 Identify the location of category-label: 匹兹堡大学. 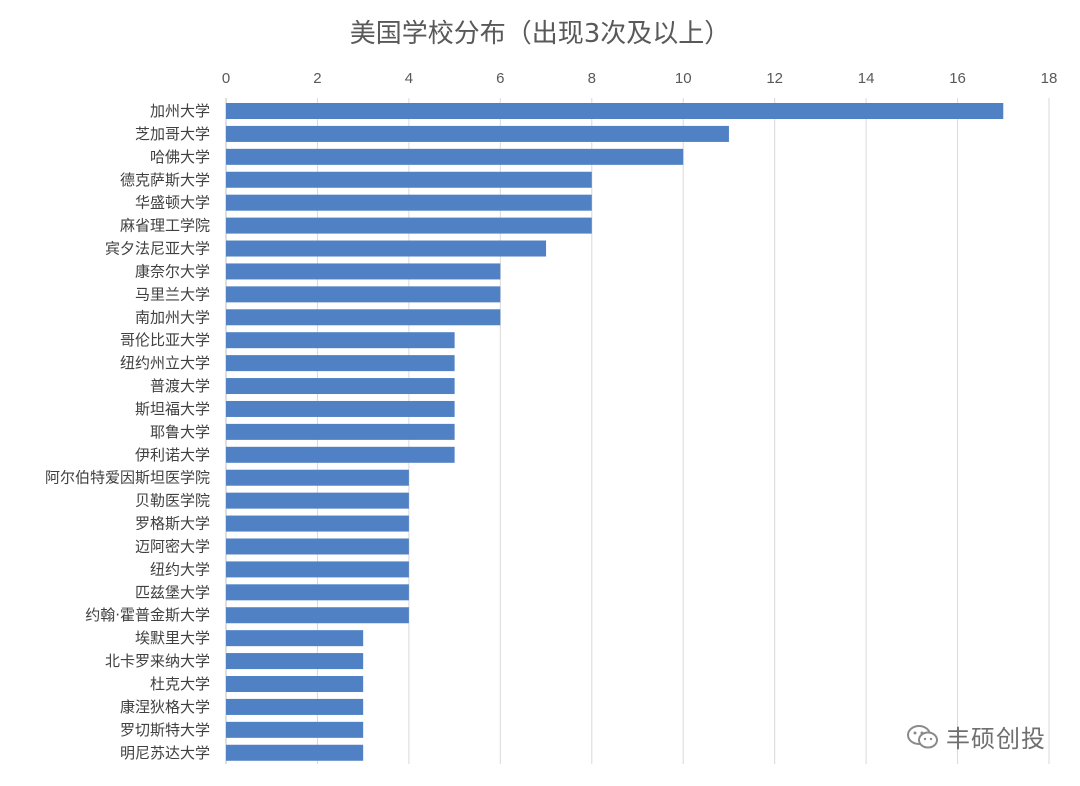
(172, 592).